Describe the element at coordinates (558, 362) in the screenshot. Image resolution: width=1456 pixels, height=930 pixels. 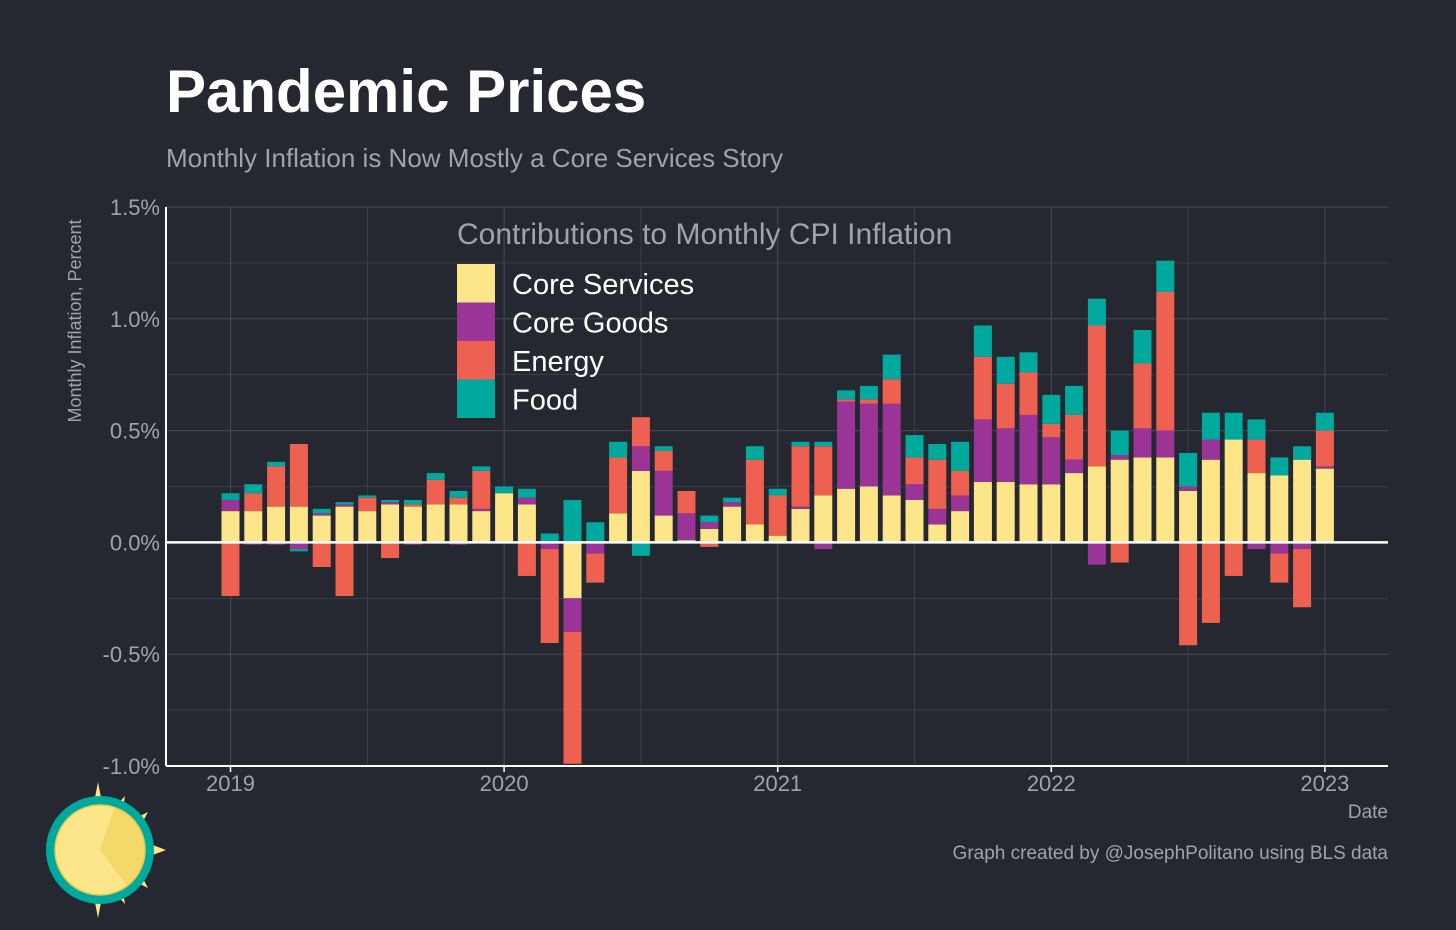
I see `legend-label: Energy` at that location.